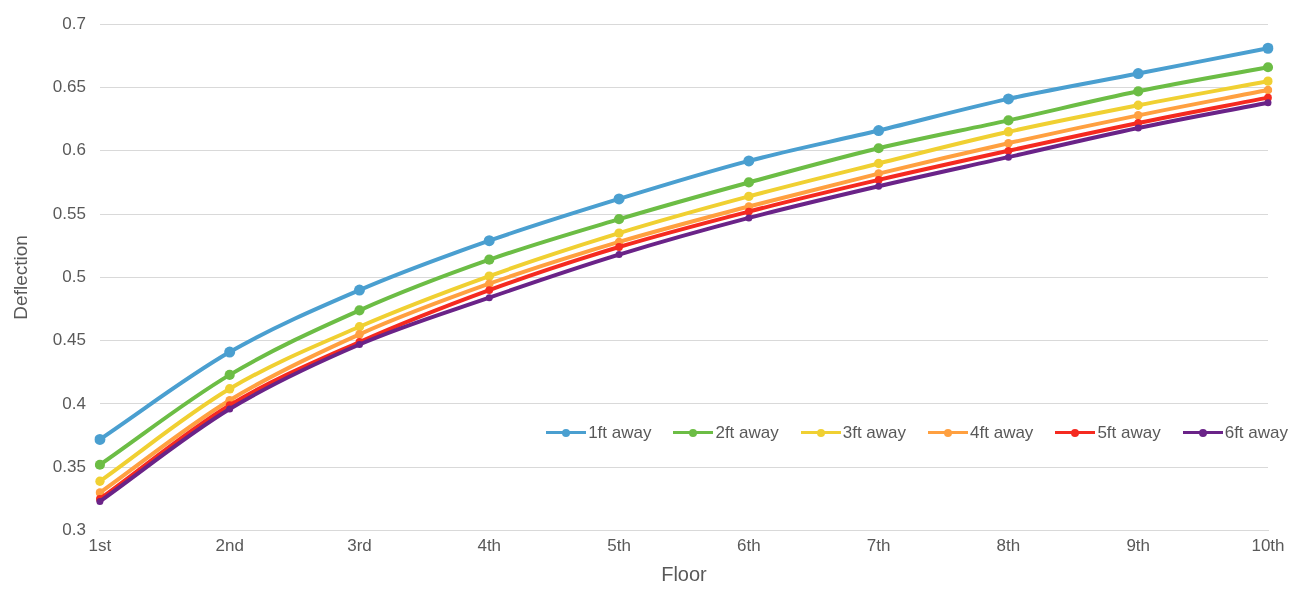 Image resolution: width=1304 pixels, height=591 pixels. I want to click on y-tick-label: 0.3, so click(74, 530).